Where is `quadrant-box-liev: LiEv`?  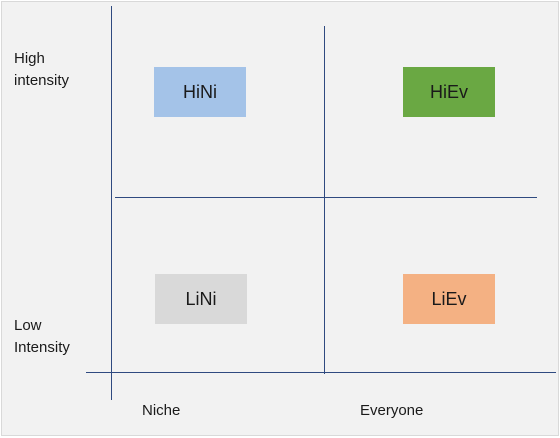 quadrant-box-liev: LiEv is located at coordinates (449, 299).